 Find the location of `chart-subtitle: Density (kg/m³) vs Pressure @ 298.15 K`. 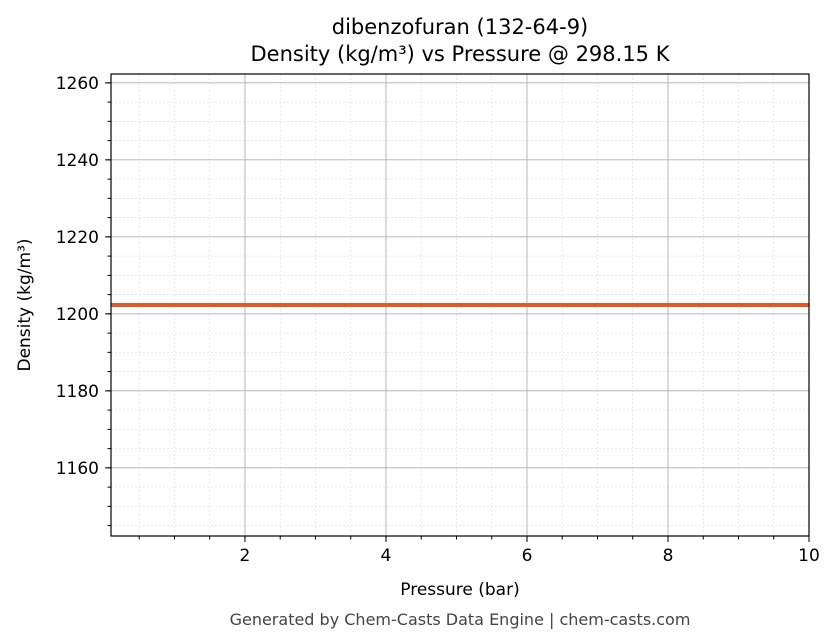

chart-subtitle: Density (kg/m³) vs Pressure @ 298.15 K is located at coordinates (460, 54).